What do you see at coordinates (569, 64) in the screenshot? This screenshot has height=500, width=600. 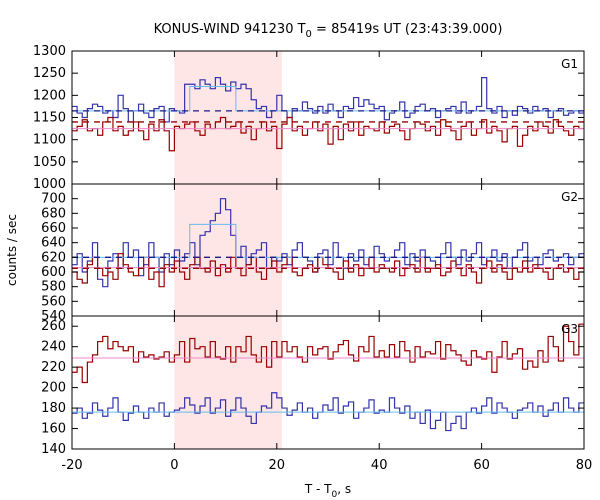 I see `panel-name: G1` at bounding box center [569, 64].